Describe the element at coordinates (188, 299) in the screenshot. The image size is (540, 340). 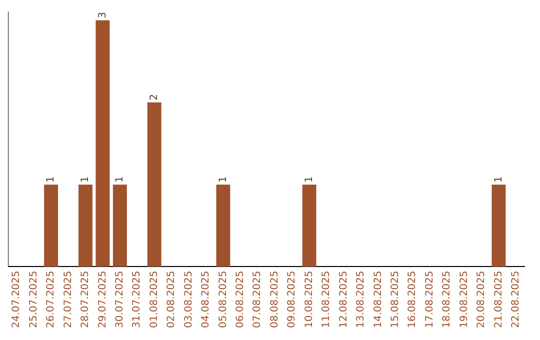
I see `x-tick-label: 03.08.2025` at that location.